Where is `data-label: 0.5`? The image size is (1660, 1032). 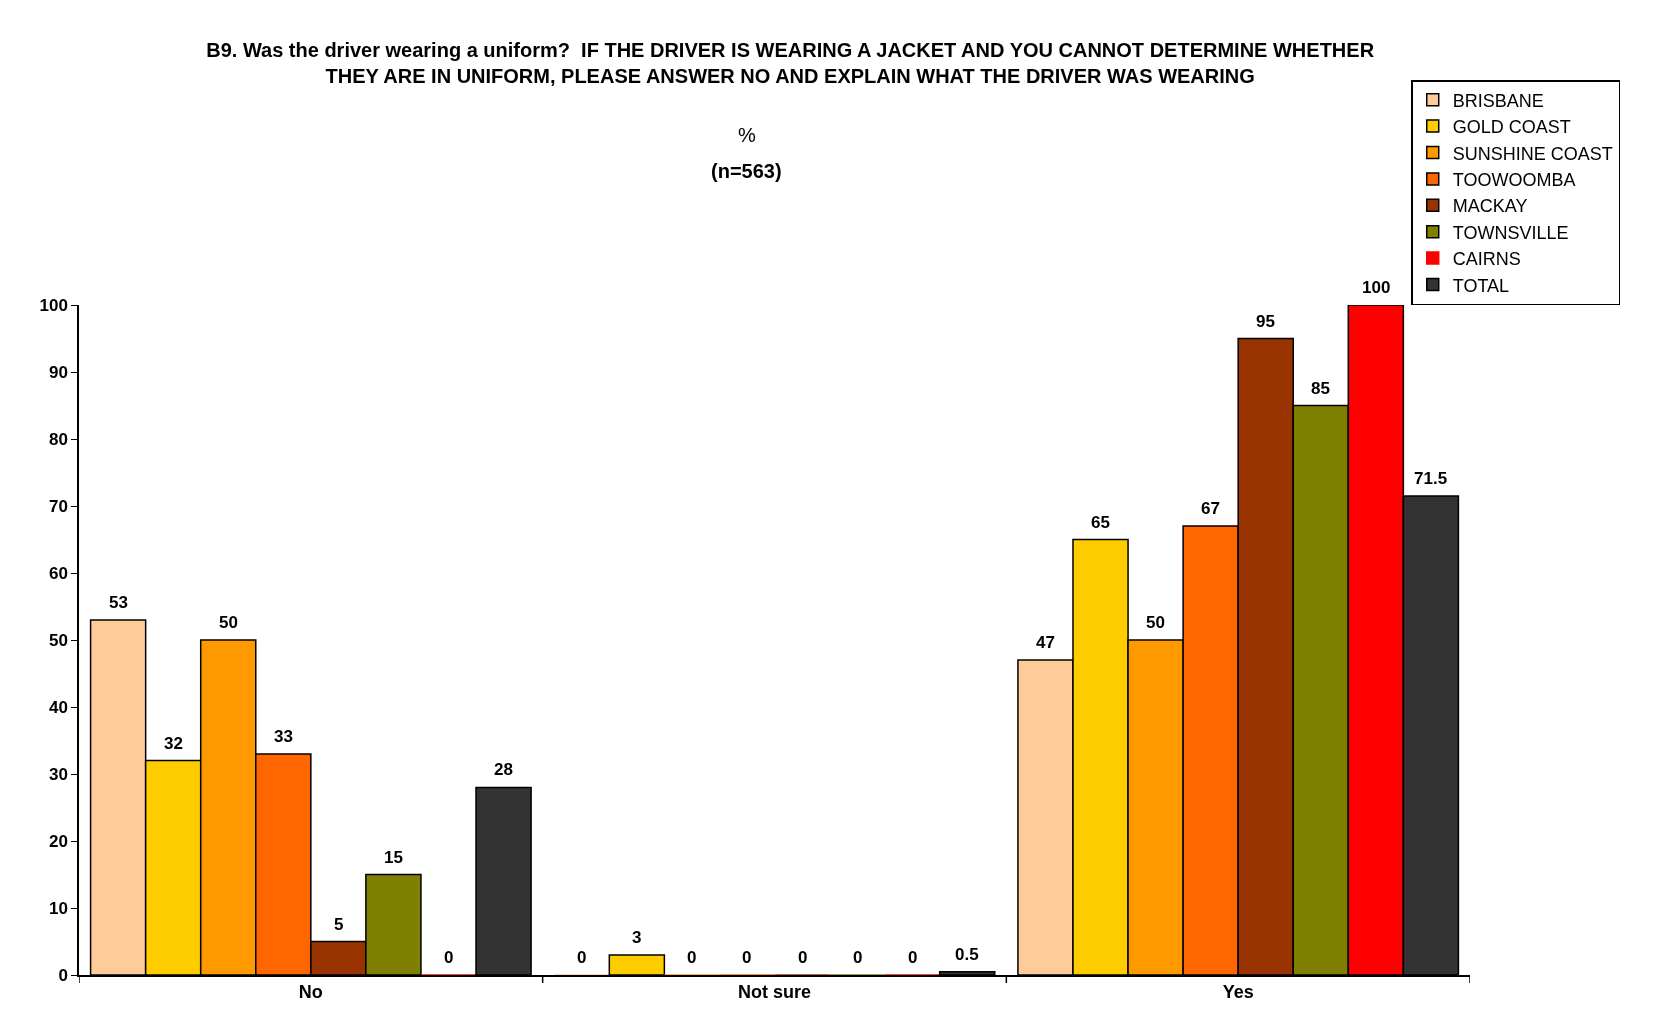
data-label: 0.5 is located at coordinates (967, 954).